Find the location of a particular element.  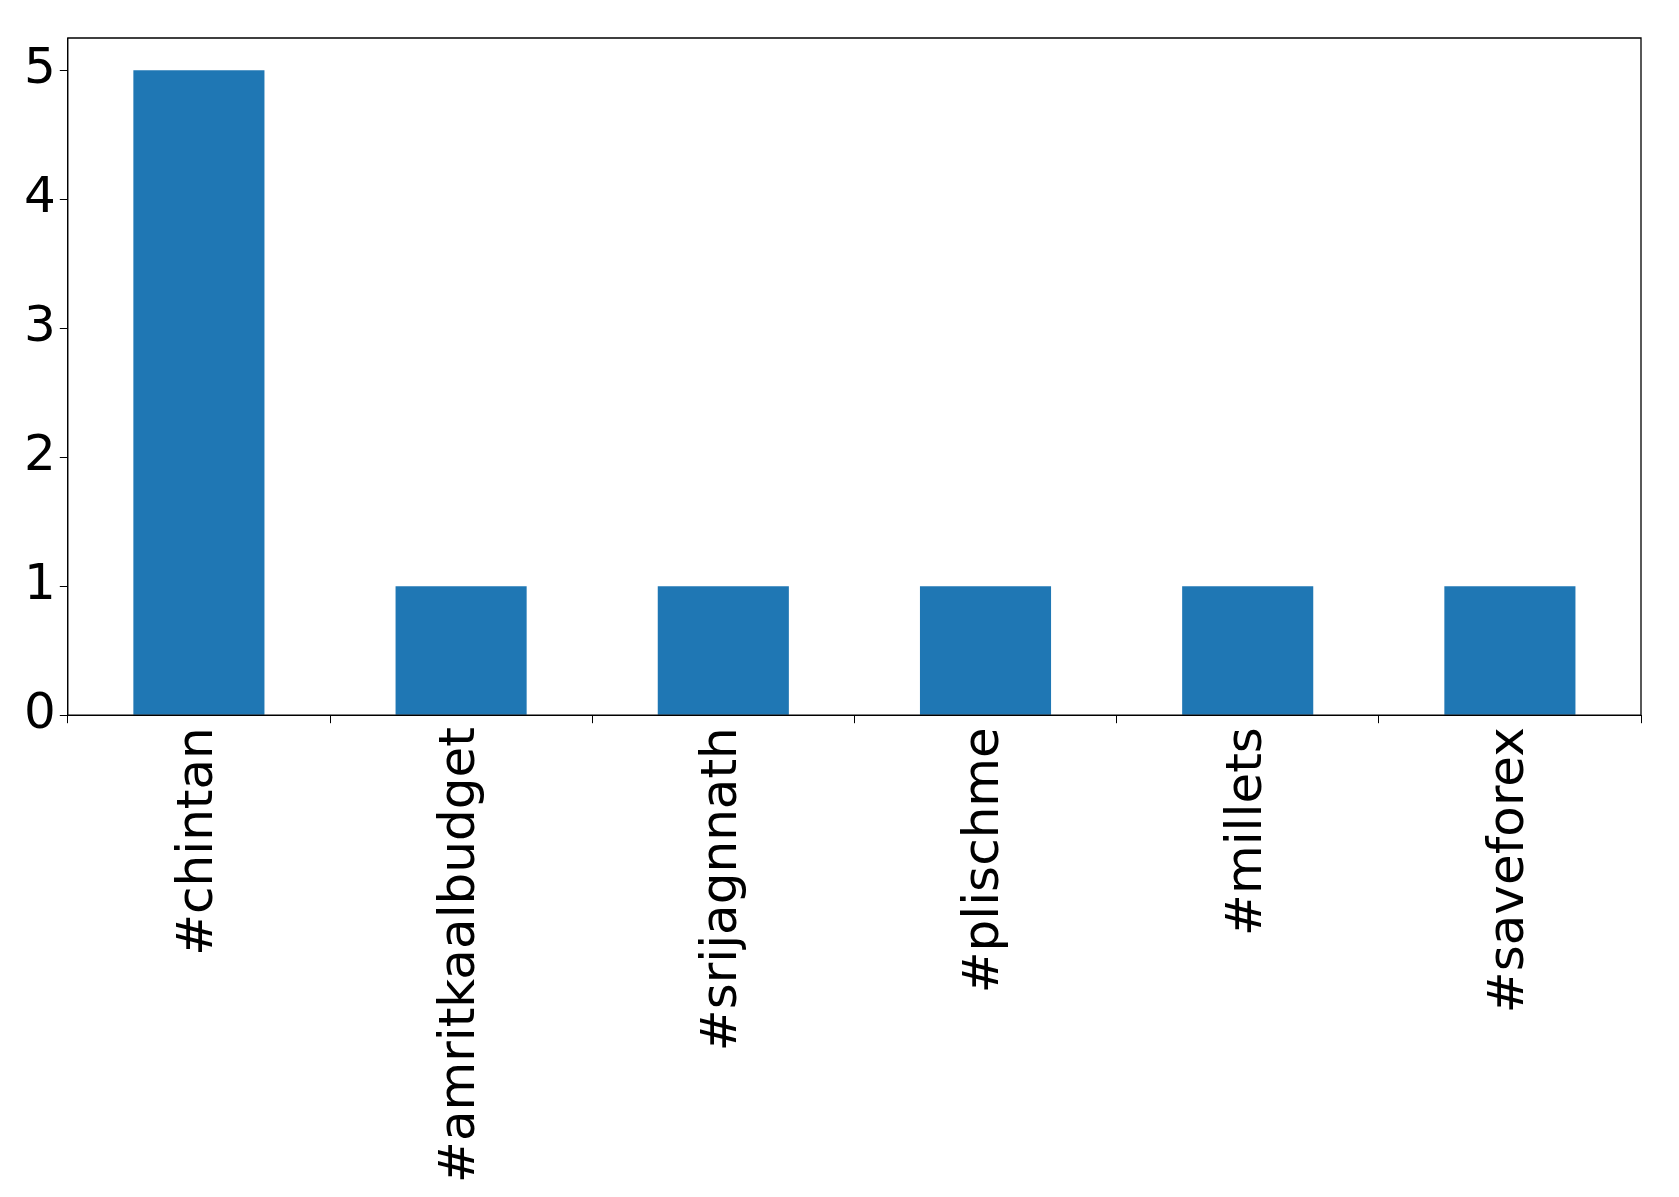

x-tick-label: #amritkaalbudget is located at coordinates (457, 955).